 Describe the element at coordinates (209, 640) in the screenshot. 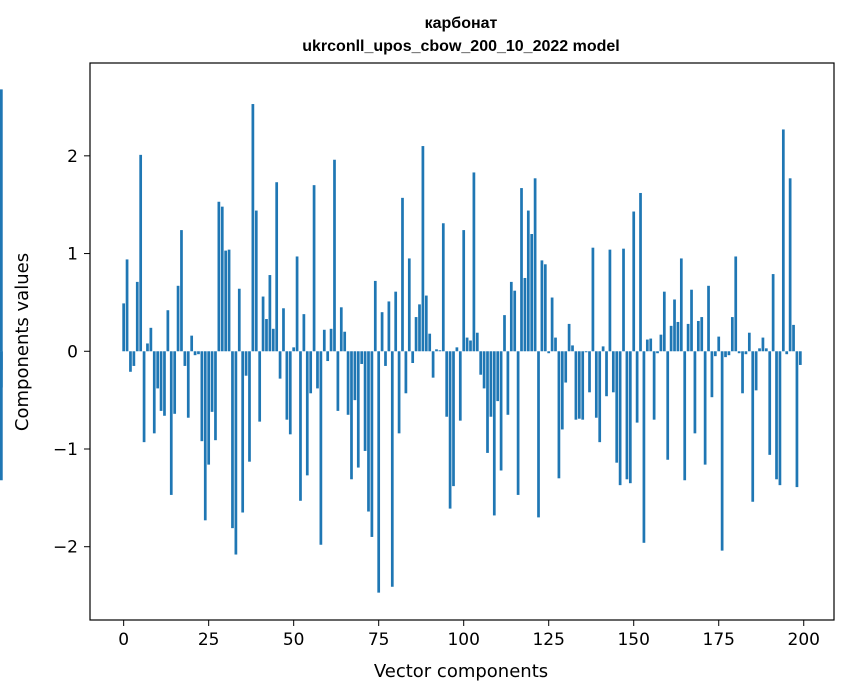

I see `x-tick-label: 25` at that location.